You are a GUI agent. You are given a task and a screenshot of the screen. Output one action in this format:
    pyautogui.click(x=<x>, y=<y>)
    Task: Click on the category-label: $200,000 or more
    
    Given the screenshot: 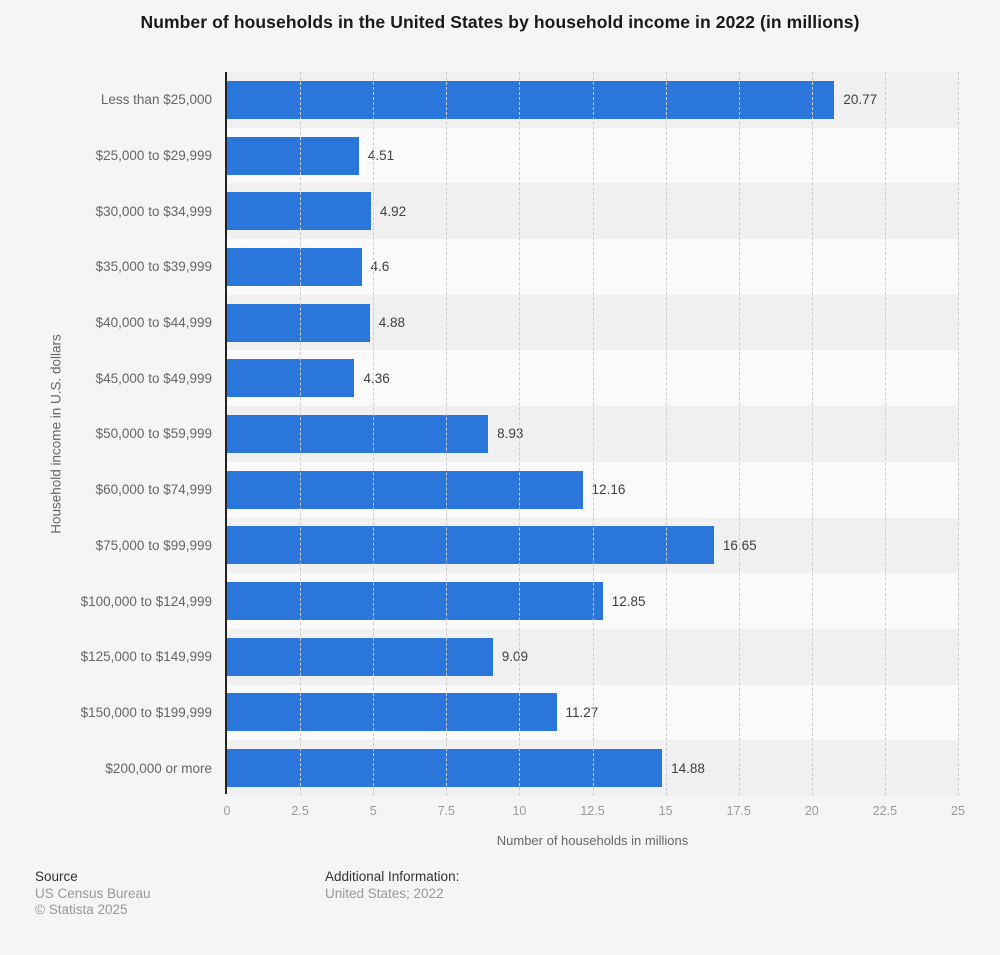 What is the action you would take?
    pyautogui.click(x=158, y=768)
    